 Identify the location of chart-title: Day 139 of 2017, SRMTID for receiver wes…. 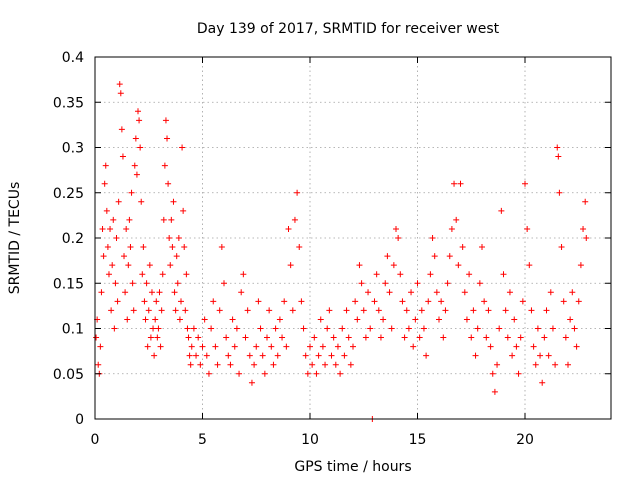
(348, 29).